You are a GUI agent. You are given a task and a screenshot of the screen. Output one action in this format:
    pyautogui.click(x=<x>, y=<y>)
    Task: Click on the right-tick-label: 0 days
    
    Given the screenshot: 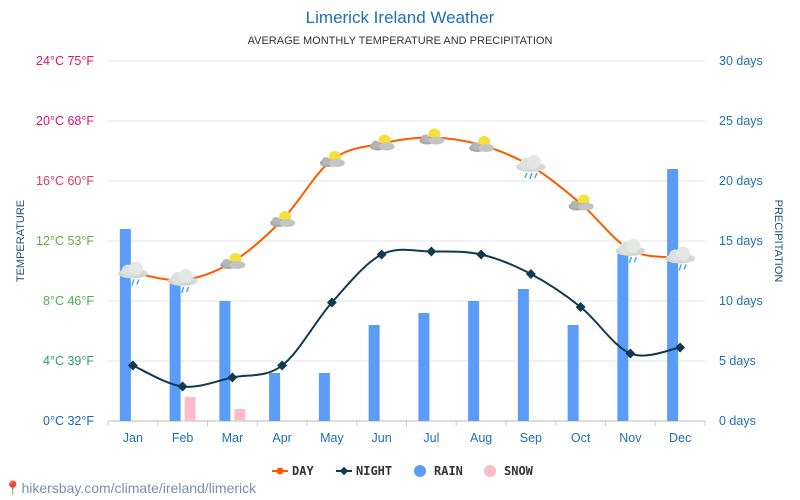 What is the action you would take?
    pyautogui.click(x=737, y=421)
    